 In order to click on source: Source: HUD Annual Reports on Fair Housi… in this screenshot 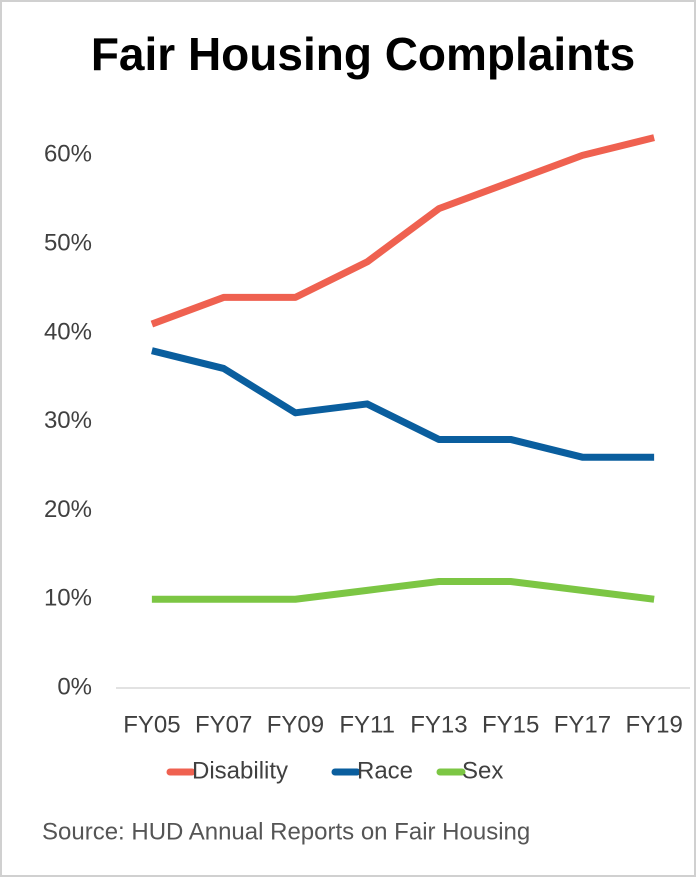, I will do `click(286, 831)`.